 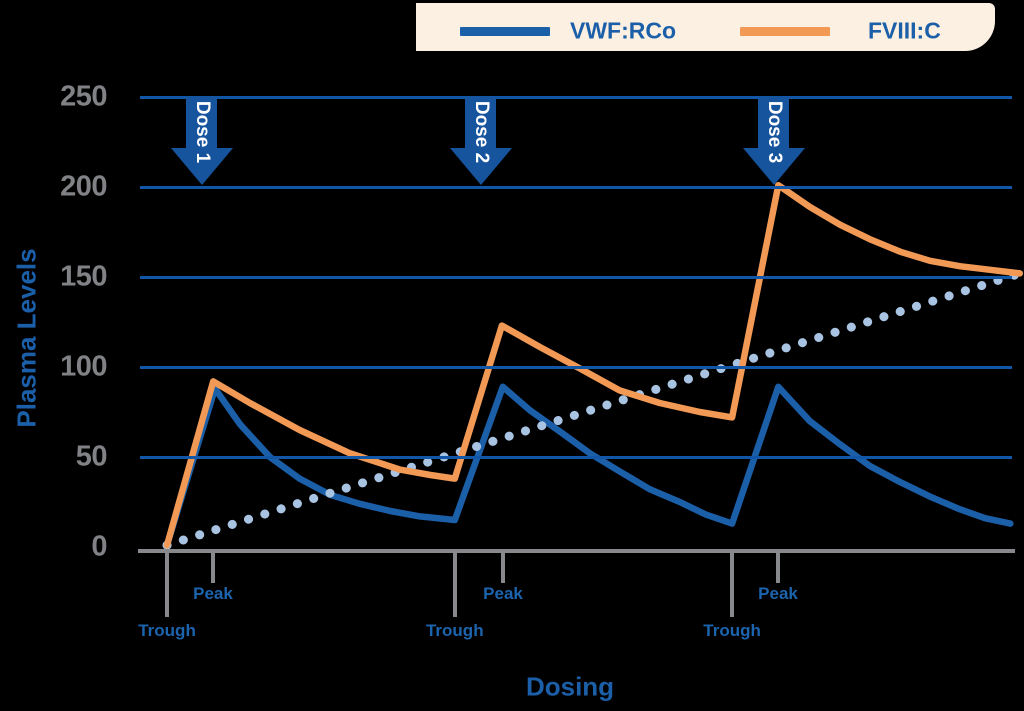 I want to click on y-tick-label-150: 150, so click(x=83, y=276).